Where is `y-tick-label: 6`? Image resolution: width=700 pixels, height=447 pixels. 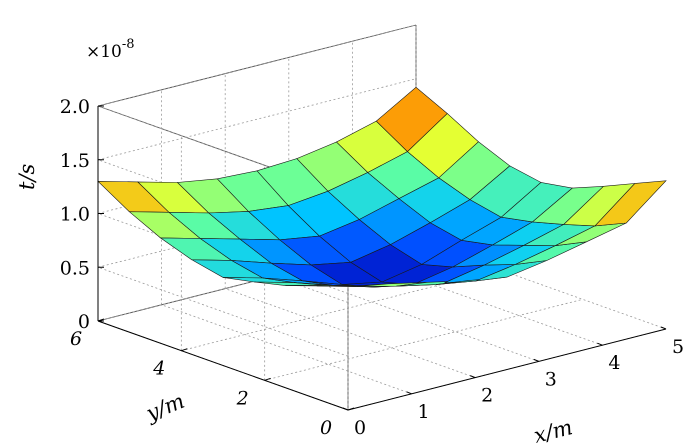 y-tick-label: 6 is located at coordinates (76, 339).